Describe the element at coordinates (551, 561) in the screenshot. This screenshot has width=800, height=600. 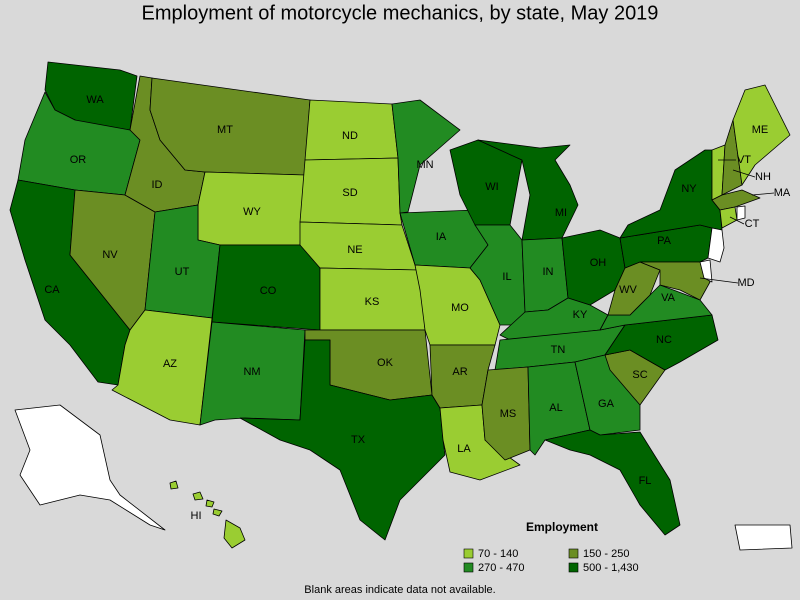
I see `legend: 70 - 140 270 - 470 150 - 250 500 - 1,430` at that location.